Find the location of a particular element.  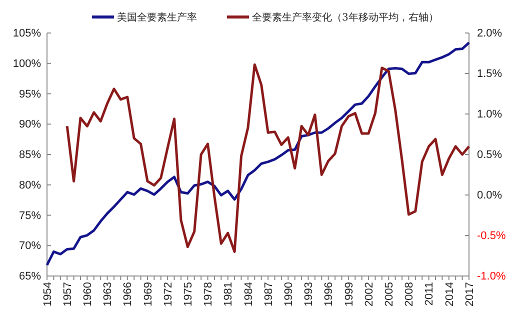

y-tick-label: 80% is located at coordinates (30, 185).